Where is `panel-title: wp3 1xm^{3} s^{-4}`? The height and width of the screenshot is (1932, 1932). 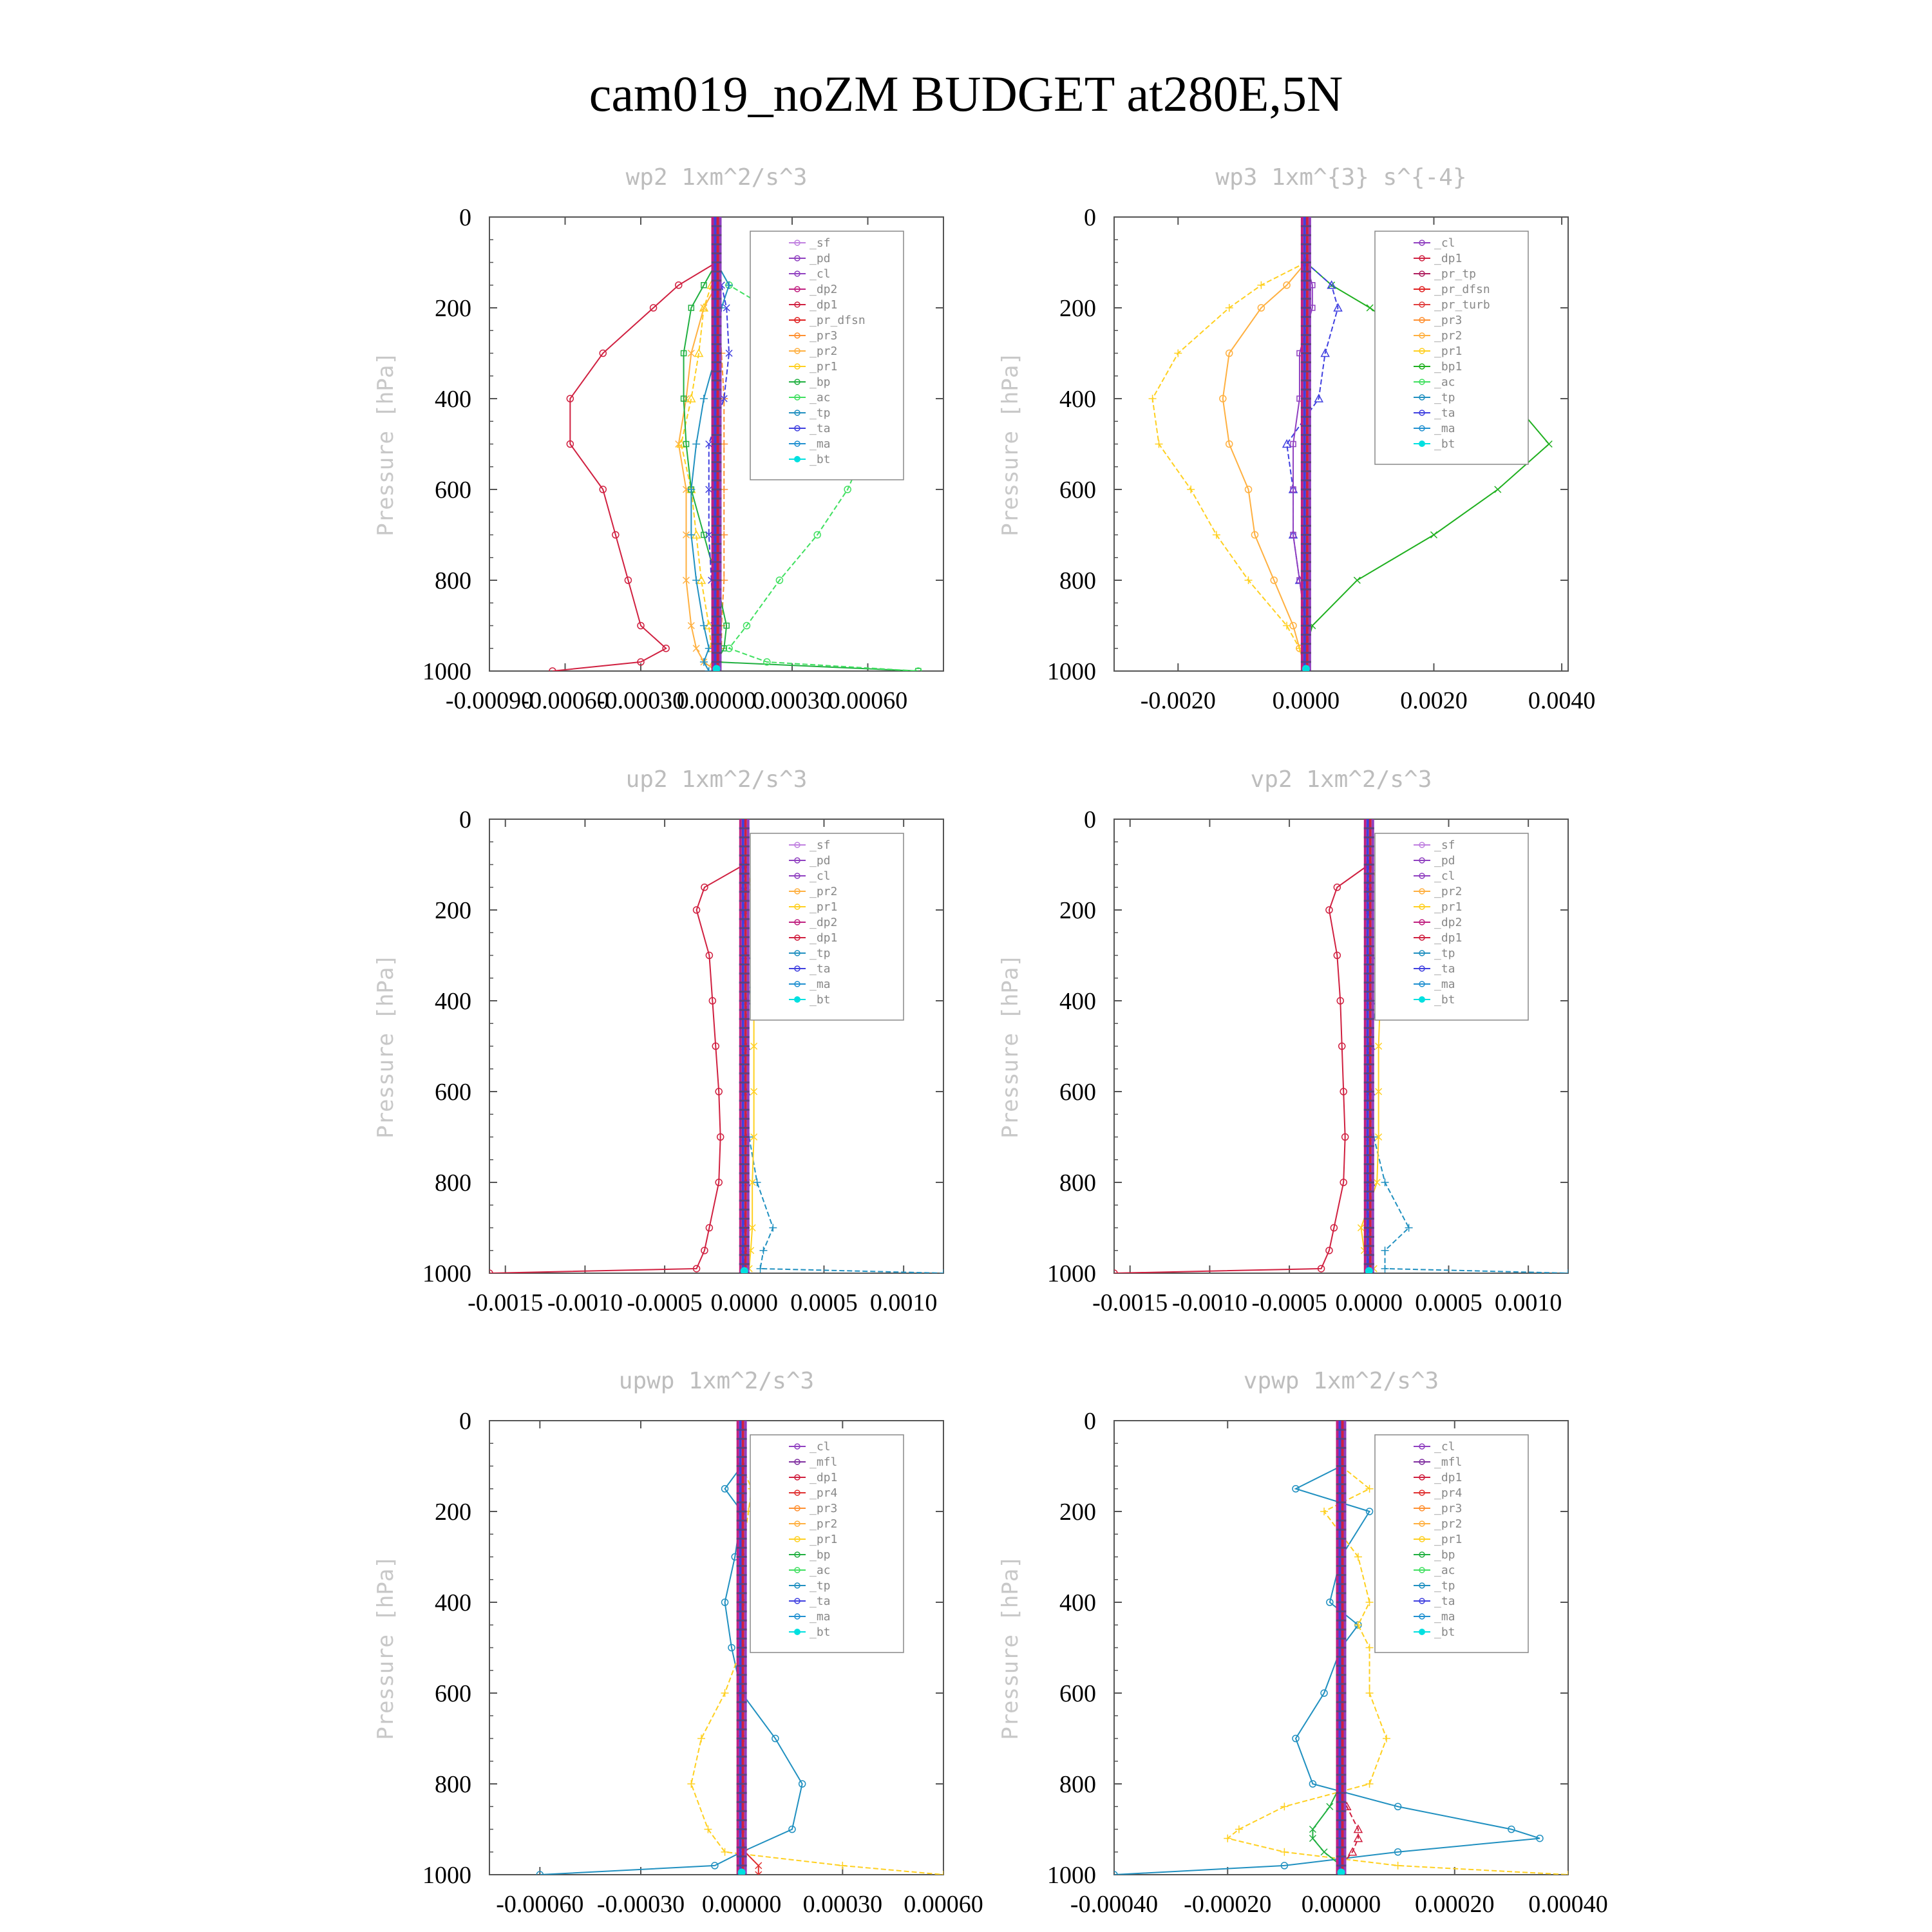
panel-title: wp3 1xm^{3} s^{-4} is located at coordinates (1341, 177).